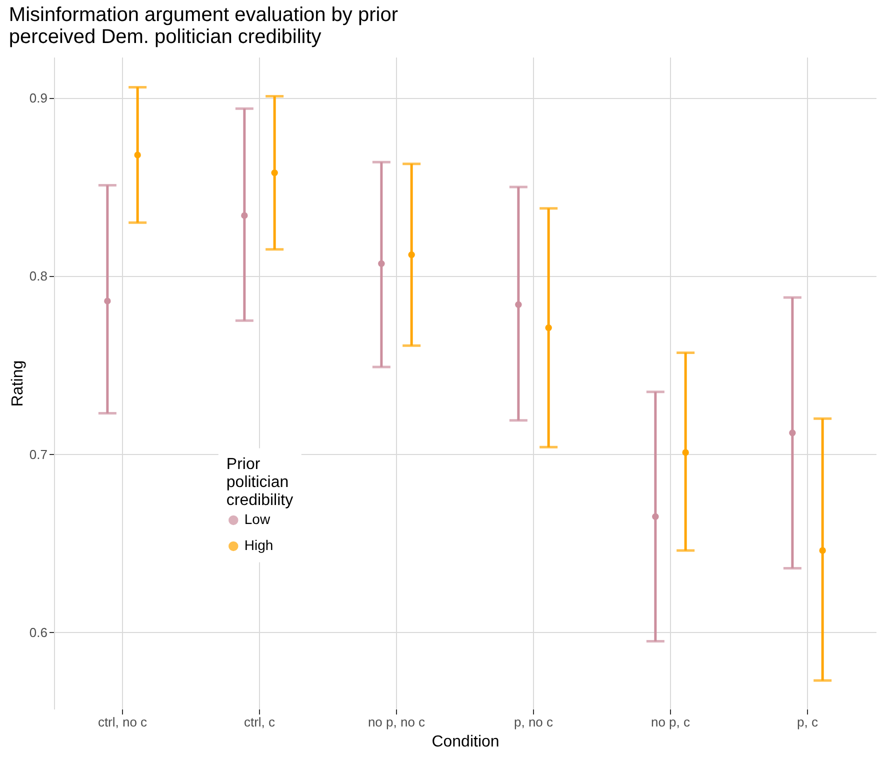 The width and height of the screenshot is (891, 773). Describe the element at coordinates (466, 742) in the screenshot. I see `x-axis-title: Condition` at that location.